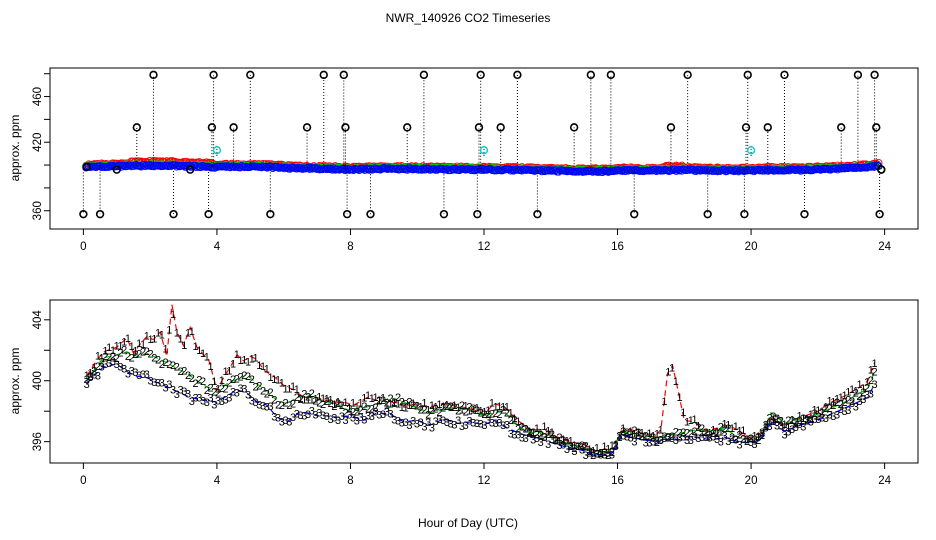  What do you see at coordinates (38, 441) in the screenshot?
I see `bottom-panel-y-tick-label-0: 396` at bounding box center [38, 441].